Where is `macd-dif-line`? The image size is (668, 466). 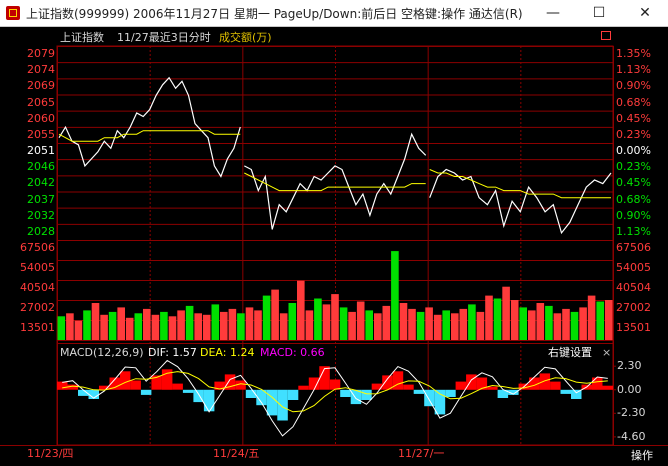
macd-dif-line is located at coordinates (335, 398).